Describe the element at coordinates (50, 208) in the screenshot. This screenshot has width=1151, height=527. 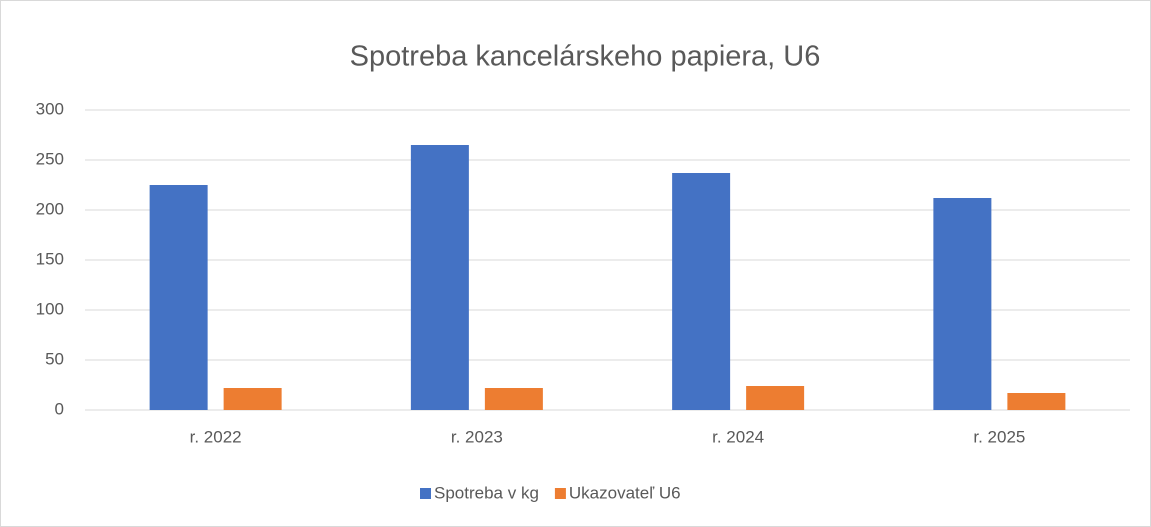
I see `y-tick-label: 200` at that location.